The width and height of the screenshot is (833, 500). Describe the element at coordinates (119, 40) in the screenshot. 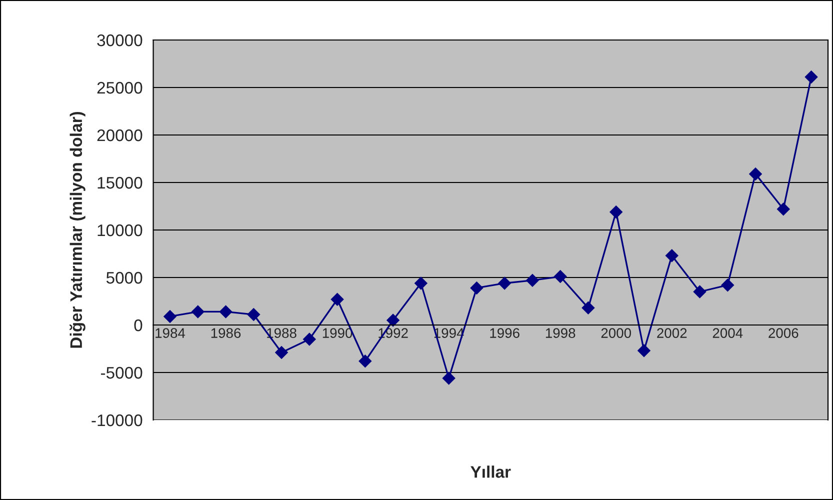

I see `y-tick-label: 30000` at that location.